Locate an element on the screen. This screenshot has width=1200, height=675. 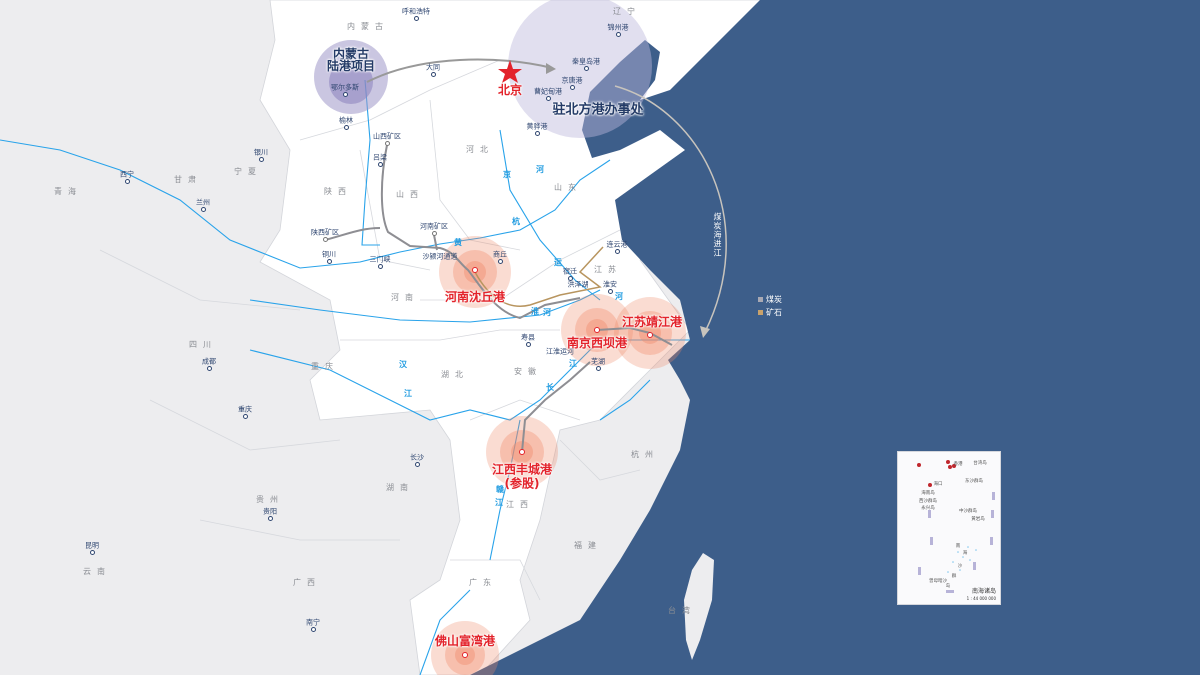
city-label: 淮安 is located at coordinates (610, 284).